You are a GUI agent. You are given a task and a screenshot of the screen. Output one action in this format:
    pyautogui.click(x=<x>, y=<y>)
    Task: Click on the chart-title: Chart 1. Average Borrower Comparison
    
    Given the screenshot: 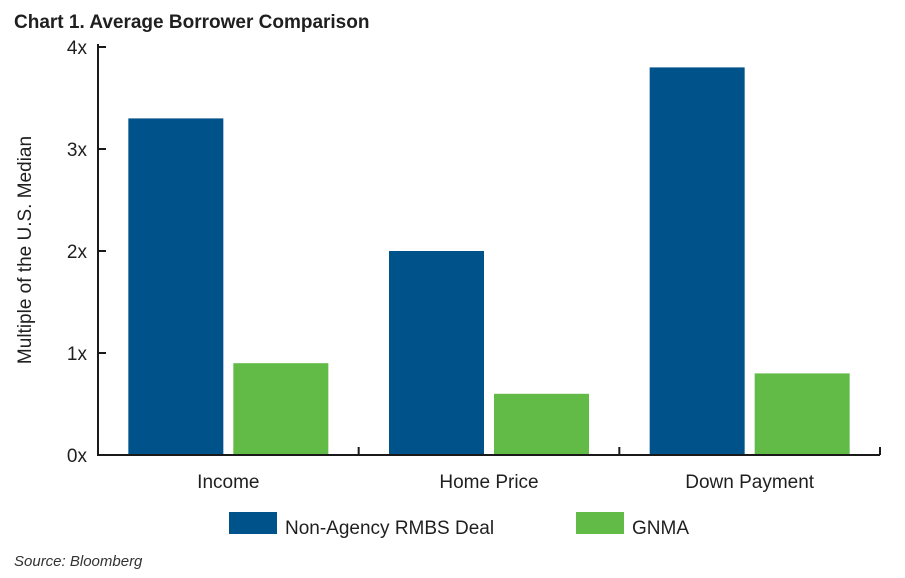 What is the action you would take?
    pyautogui.click(x=192, y=22)
    